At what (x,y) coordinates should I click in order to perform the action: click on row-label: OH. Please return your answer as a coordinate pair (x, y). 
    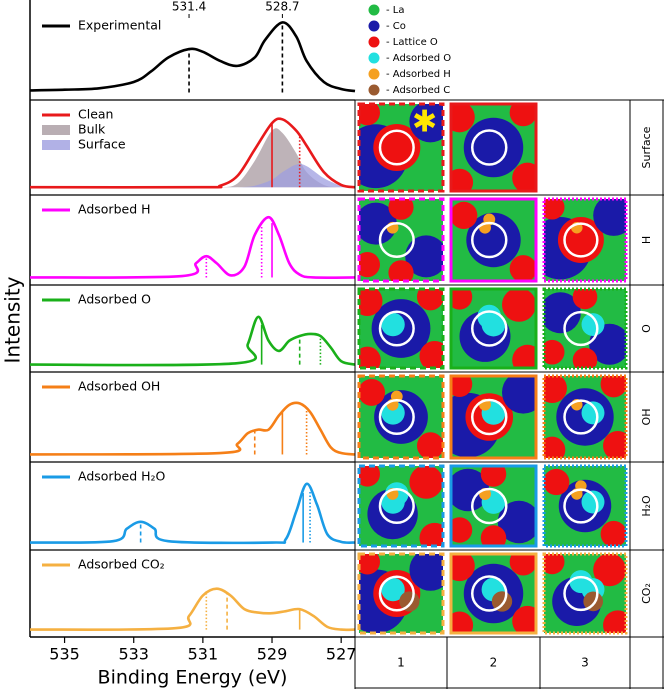
    Looking at the image, I should click on (646, 417).